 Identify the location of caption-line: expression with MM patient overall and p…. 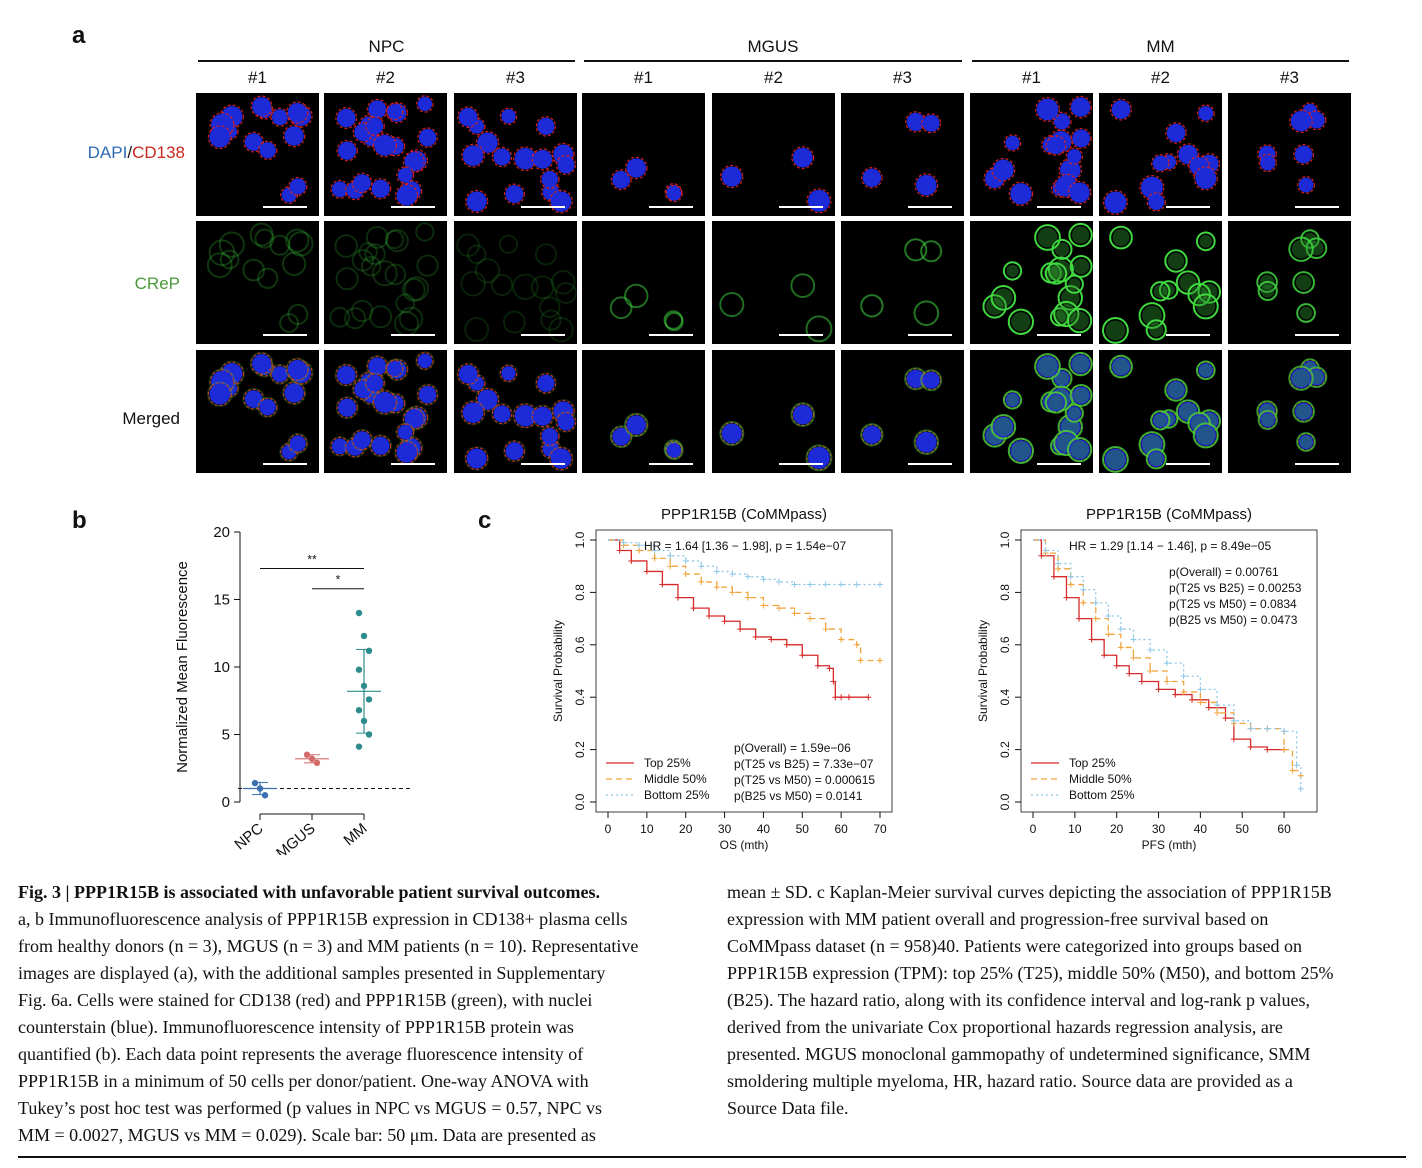
(998, 919).